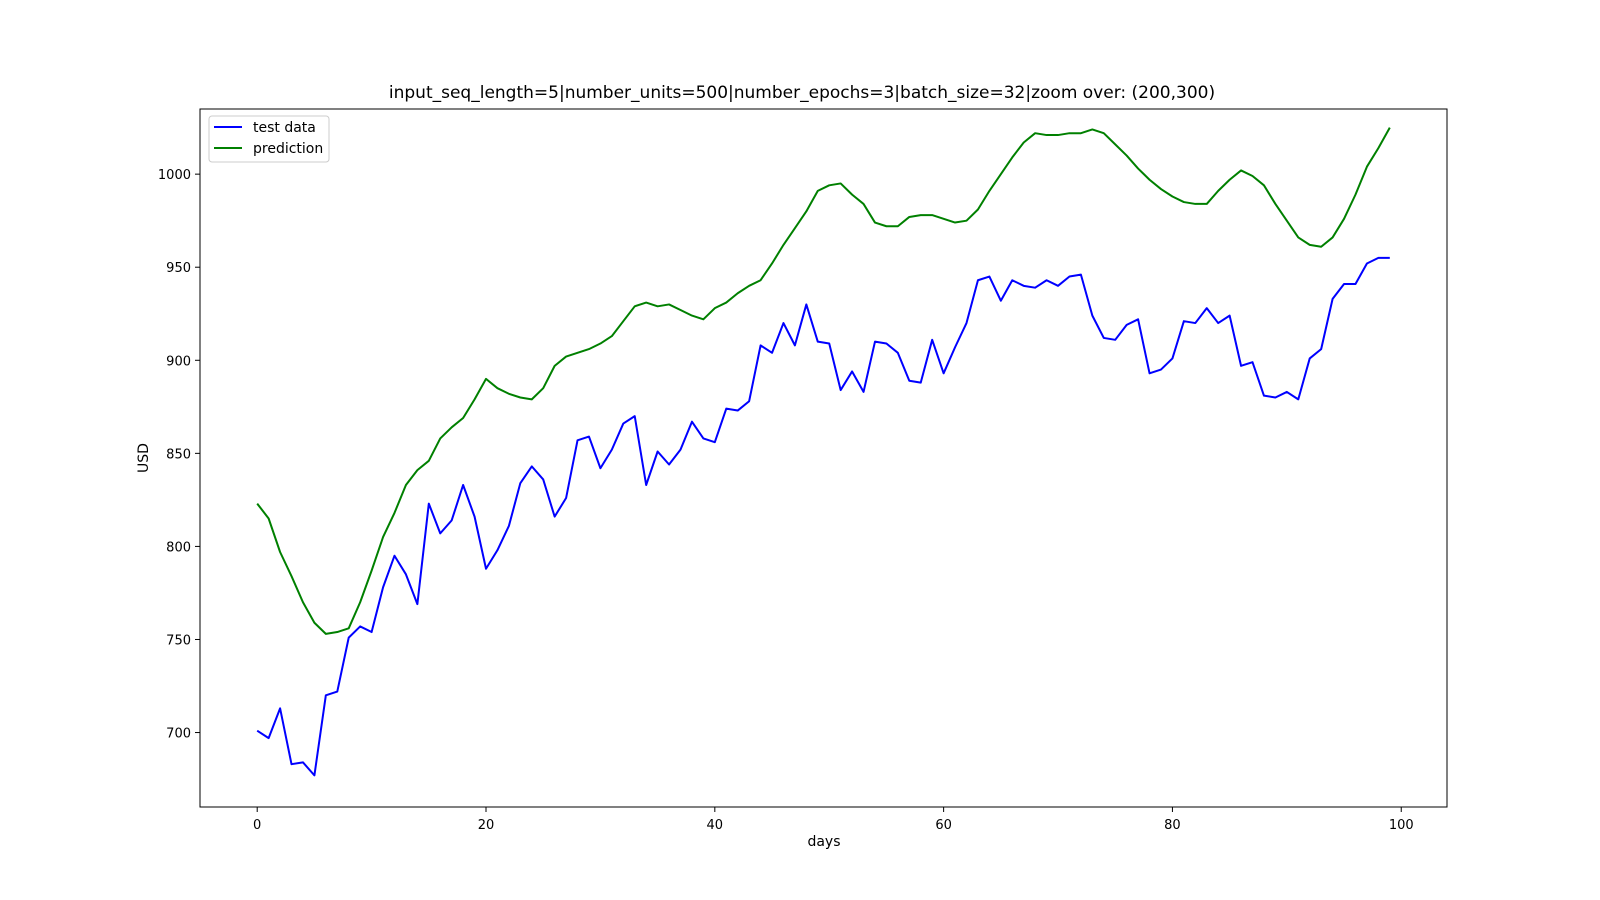 The image size is (1600, 900). I want to click on legend-label-prediction: prediction, so click(288, 149).